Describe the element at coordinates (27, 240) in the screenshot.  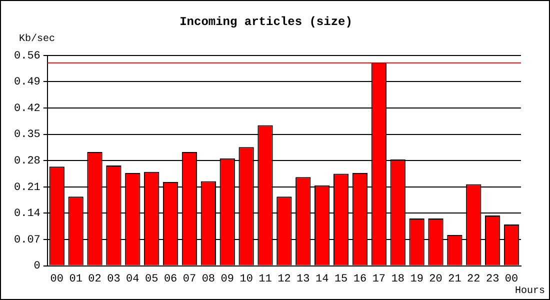
I see `y-tick-label: 0.07` at that location.